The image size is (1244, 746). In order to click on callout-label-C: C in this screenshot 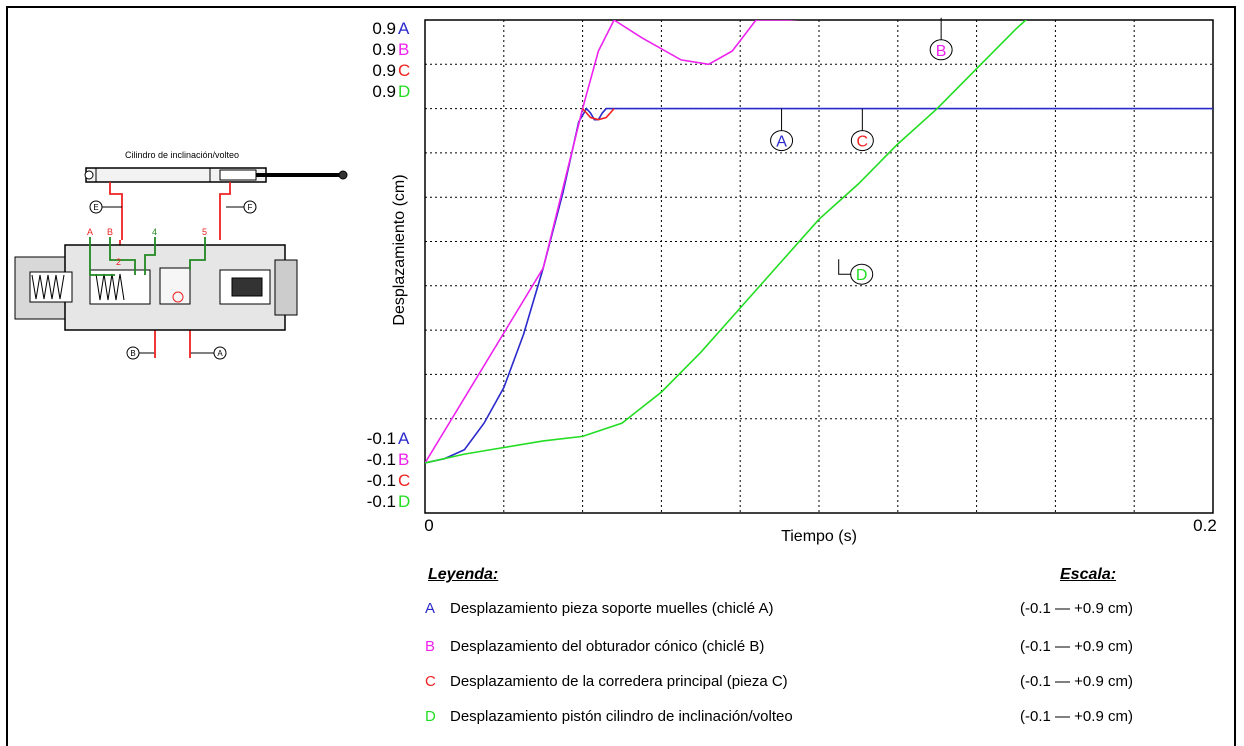, I will do `click(863, 142)`.